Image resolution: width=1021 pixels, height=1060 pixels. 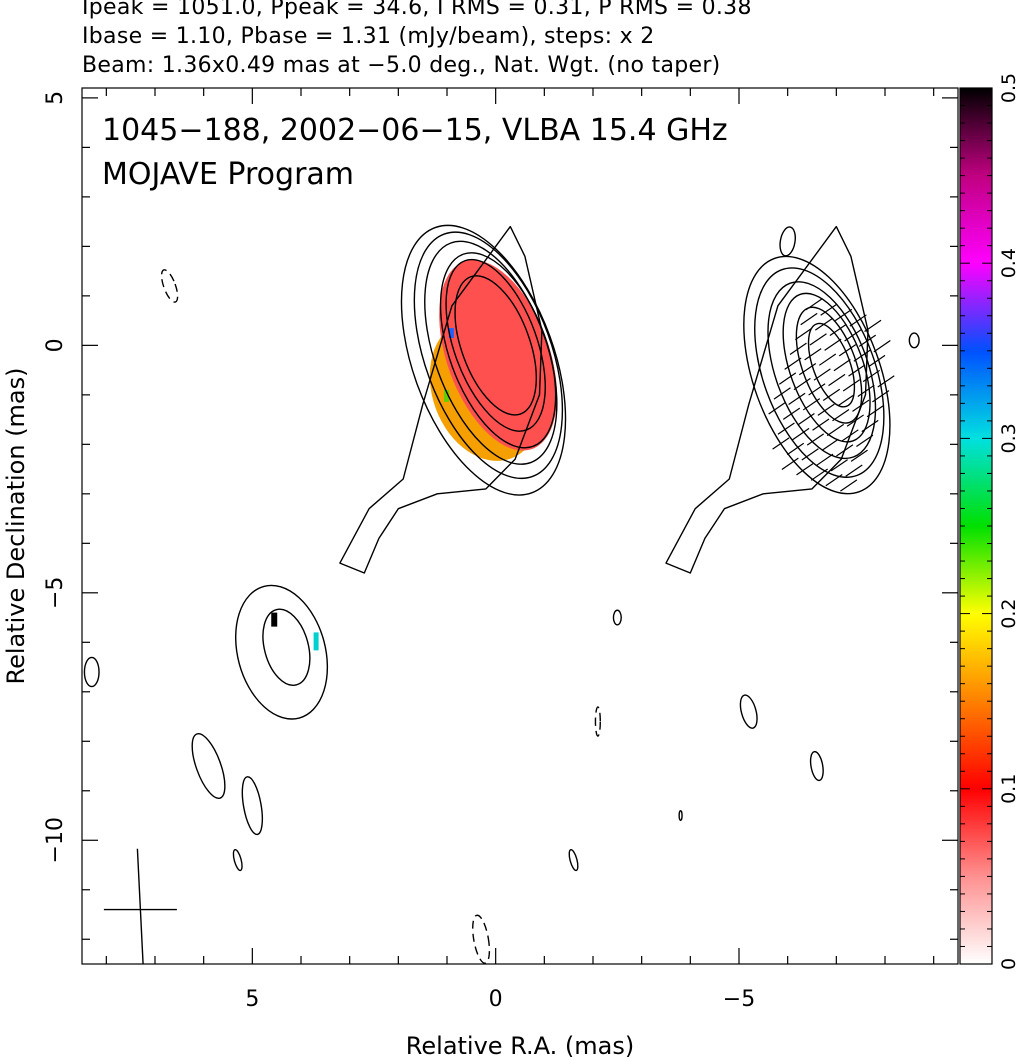 What do you see at coordinates (739, 999) in the screenshot?
I see `x-tick-label: −5` at bounding box center [739, 999].